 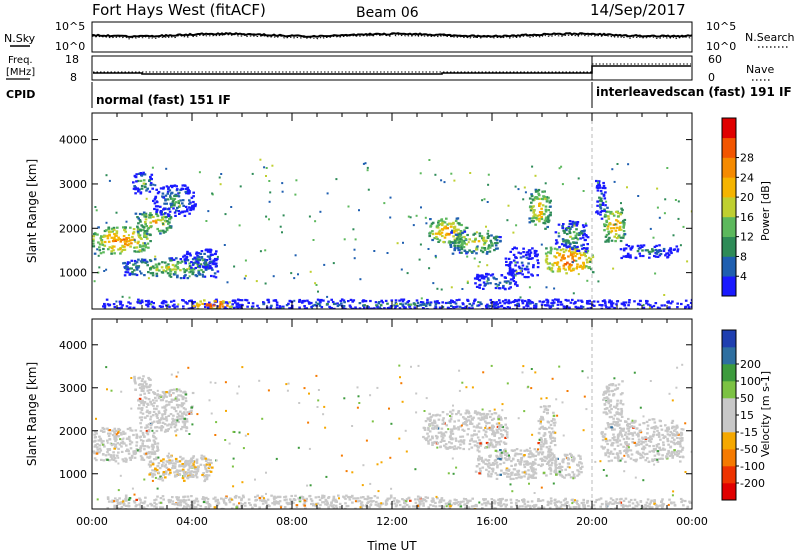 I want to click on power-colorbar-tick-label: 20, so click(x=747, y=197).